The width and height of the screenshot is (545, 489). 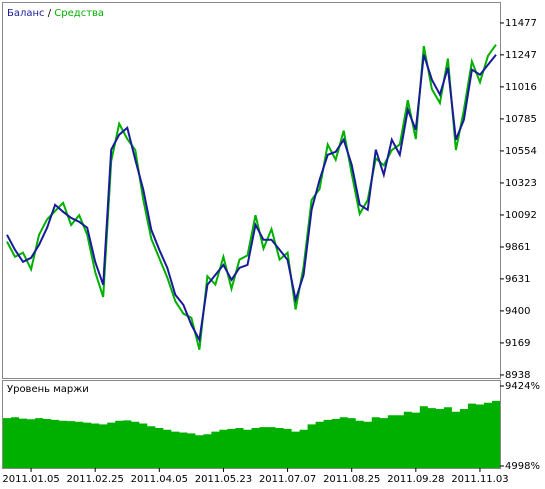 I want to click on margin-area, so click(x=251, y=434).